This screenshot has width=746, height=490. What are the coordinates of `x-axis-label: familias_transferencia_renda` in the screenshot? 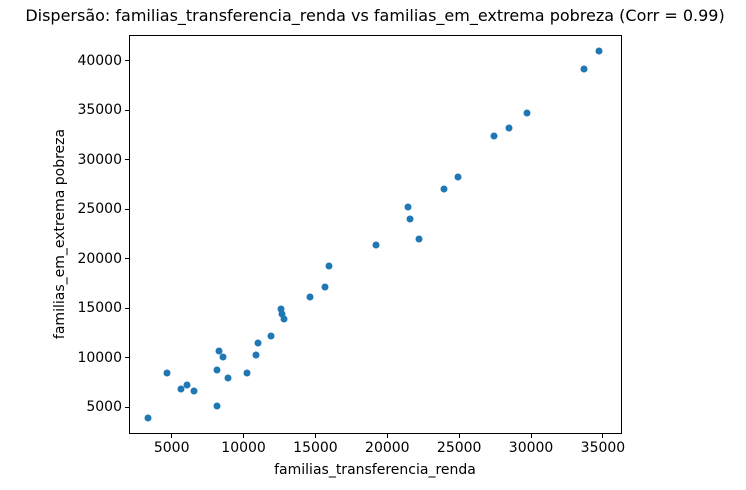 It's located at (375, 470).